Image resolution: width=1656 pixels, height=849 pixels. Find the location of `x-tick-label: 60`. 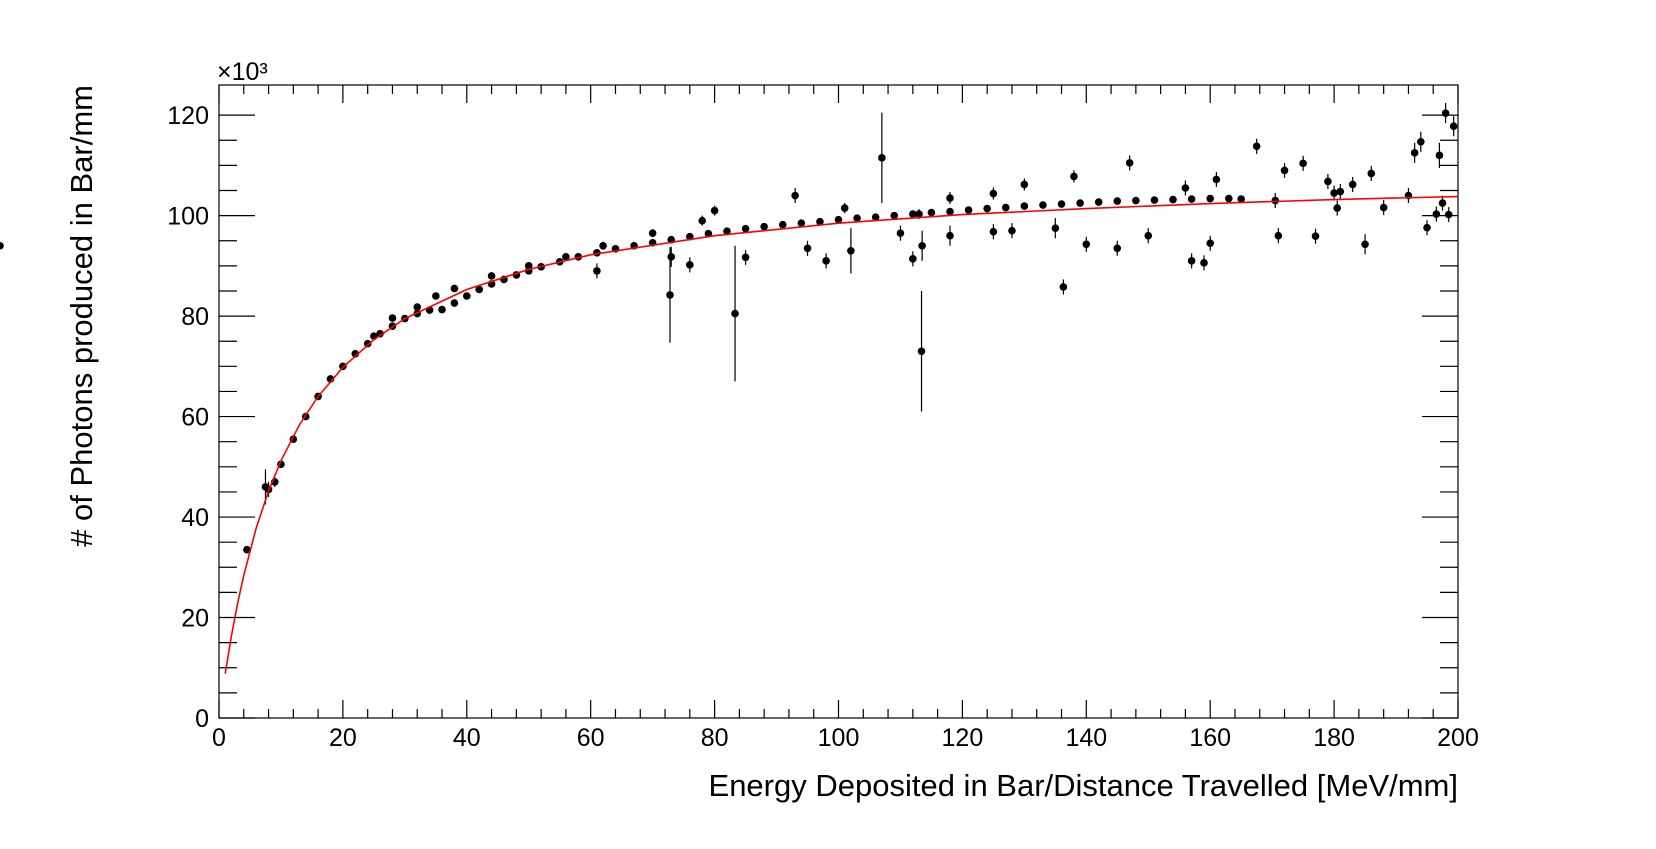

x-tick-label: 60 is located at coordinates (591, 738).